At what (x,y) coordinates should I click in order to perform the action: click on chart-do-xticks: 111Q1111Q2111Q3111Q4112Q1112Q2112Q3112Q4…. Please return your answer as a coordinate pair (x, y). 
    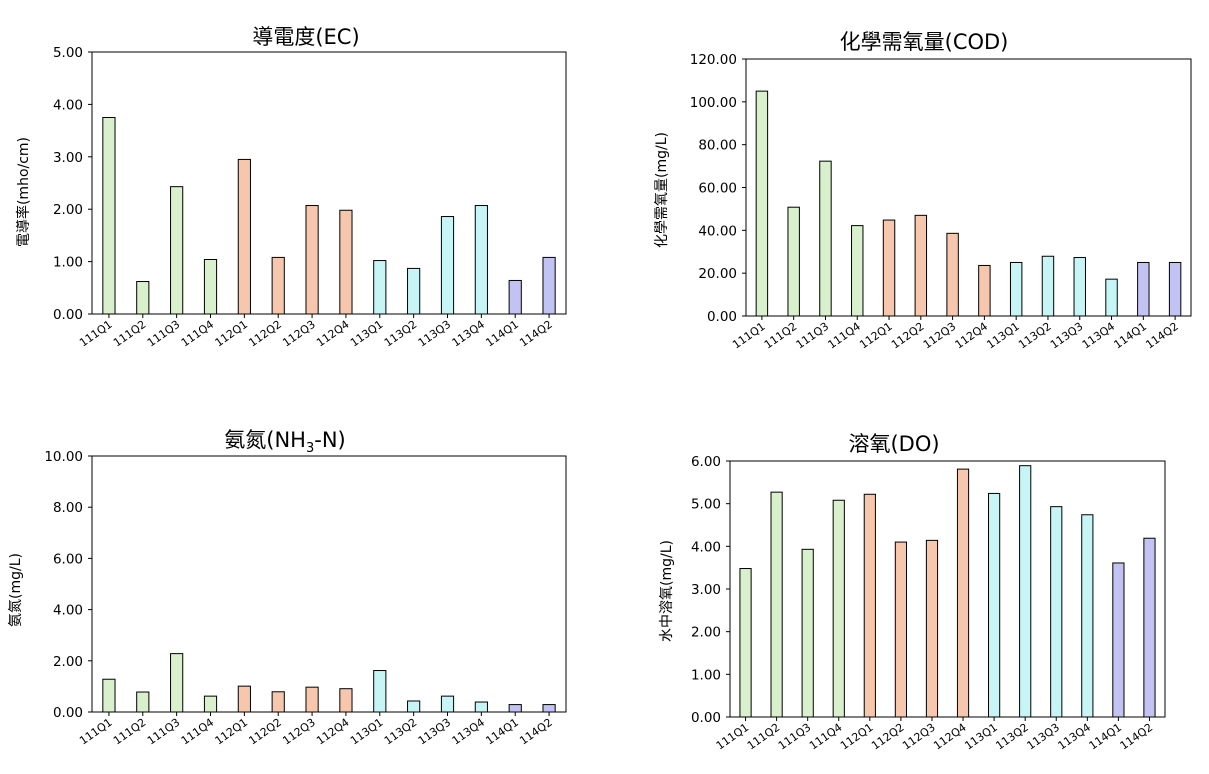
    Looking at the image, I should click on (934, 734).